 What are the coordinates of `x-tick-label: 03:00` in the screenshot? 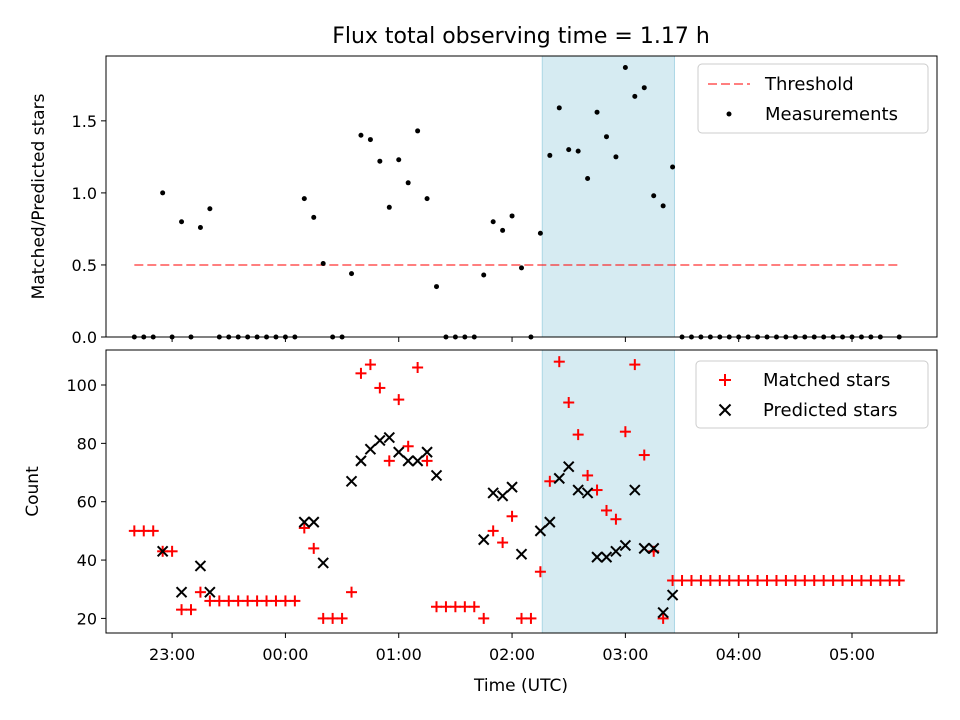 It's located at (625, 654).